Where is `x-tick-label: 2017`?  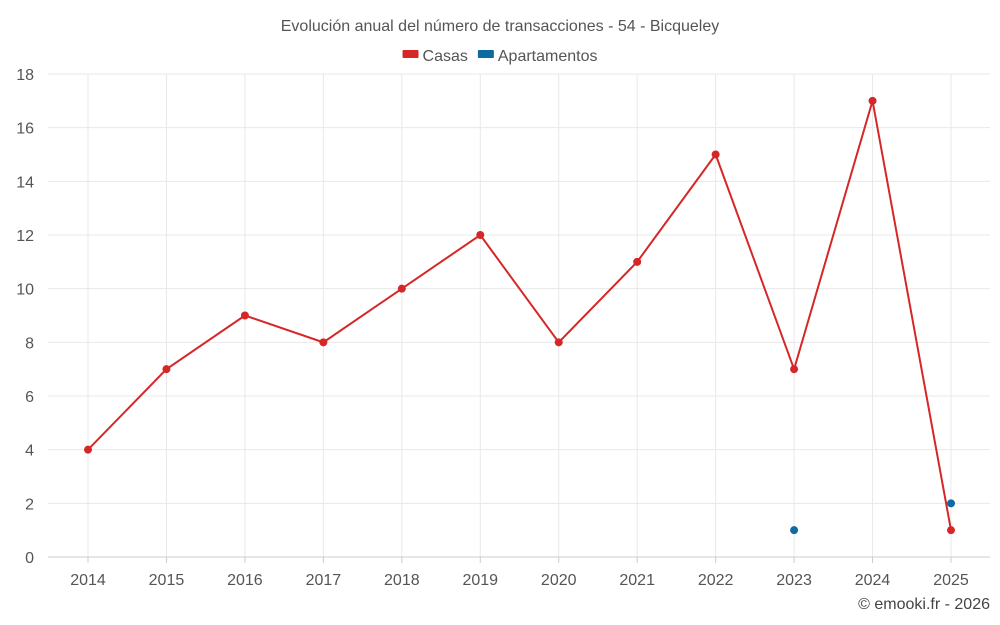
x-tick-label: 2017 is located at coordinates (324, 580).